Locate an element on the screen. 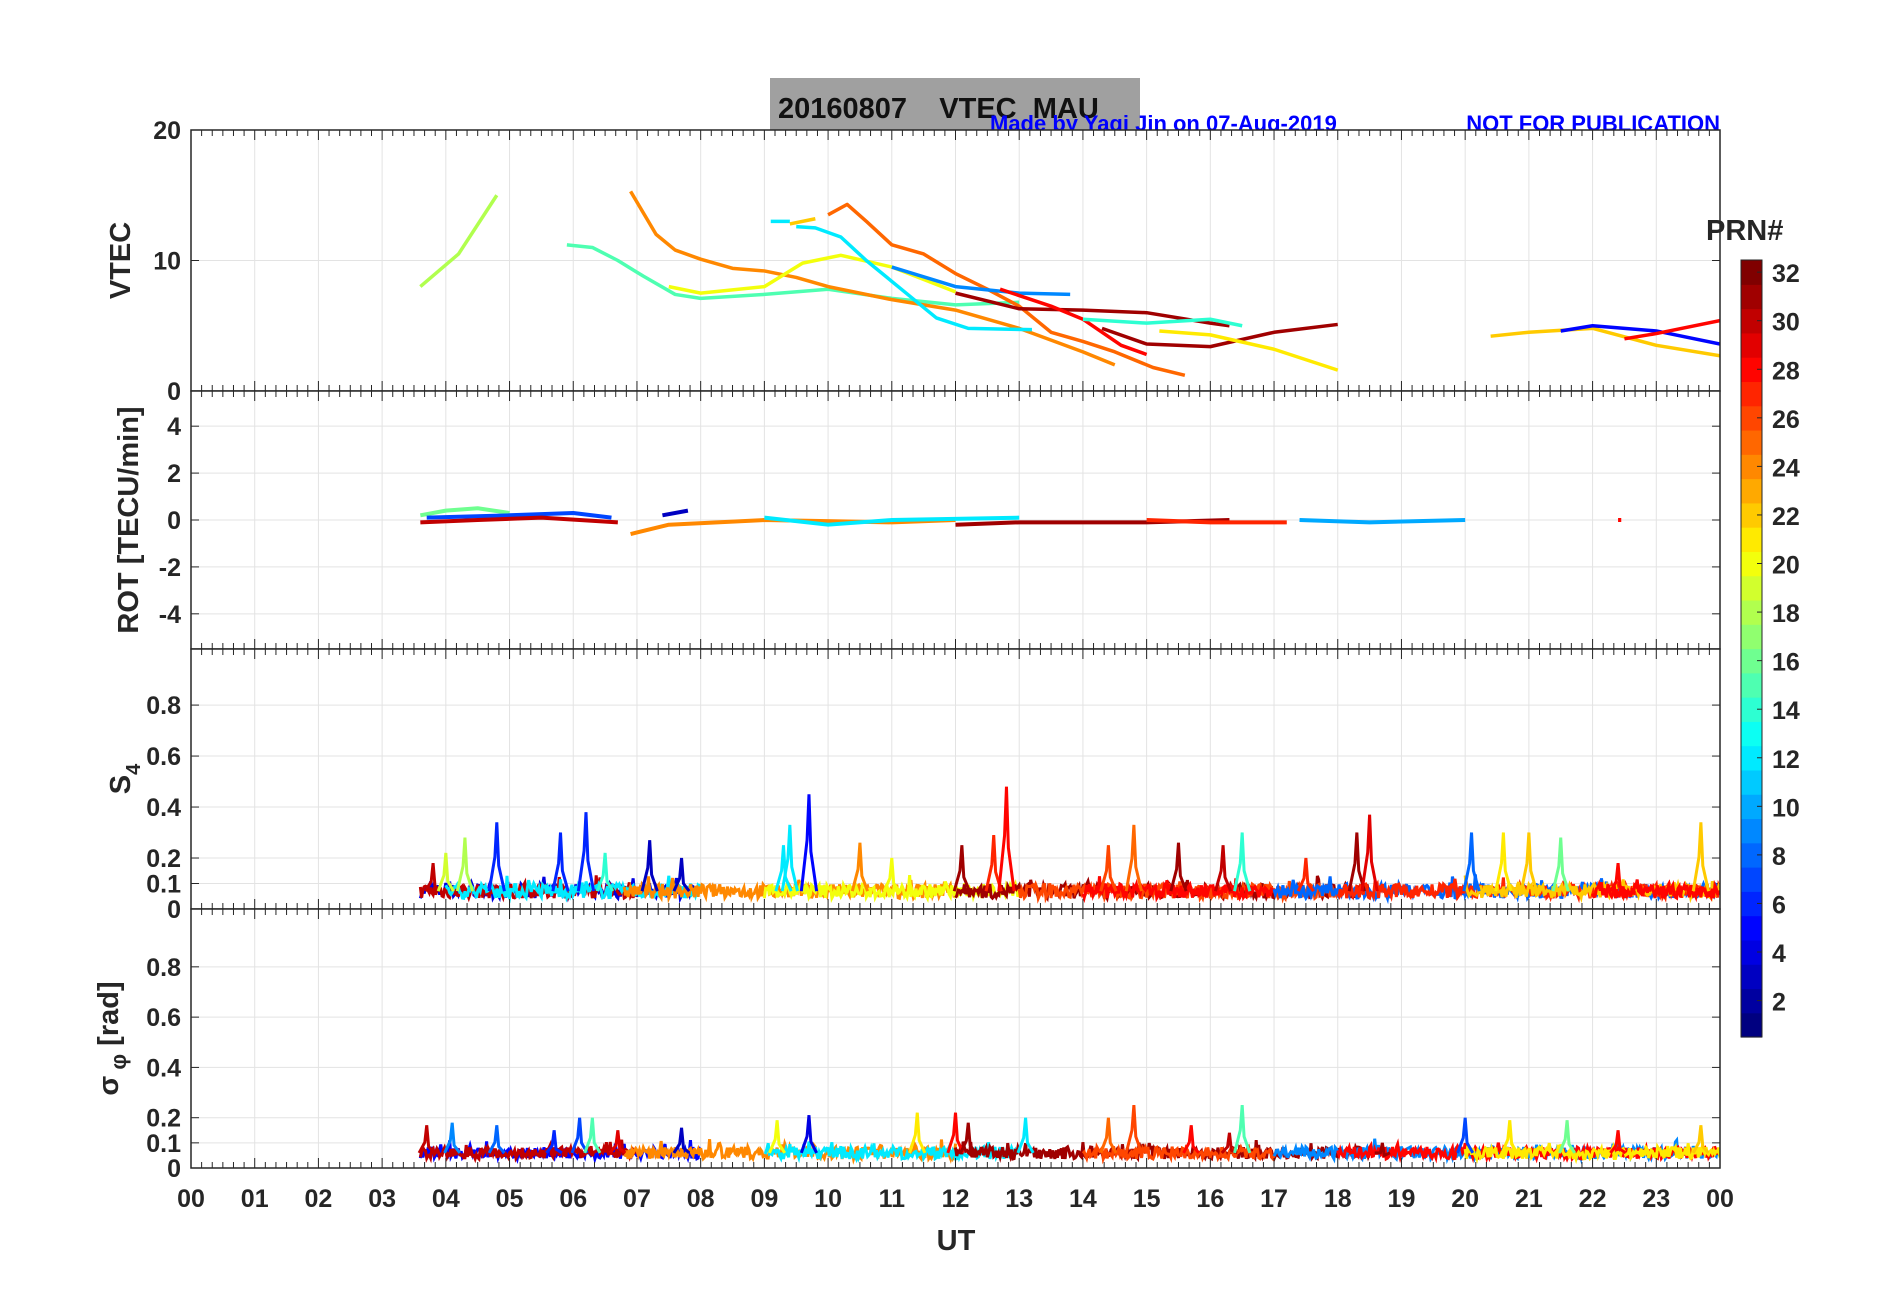  colorbar-tick-label: 16 is located at coordinates (1786, 663).